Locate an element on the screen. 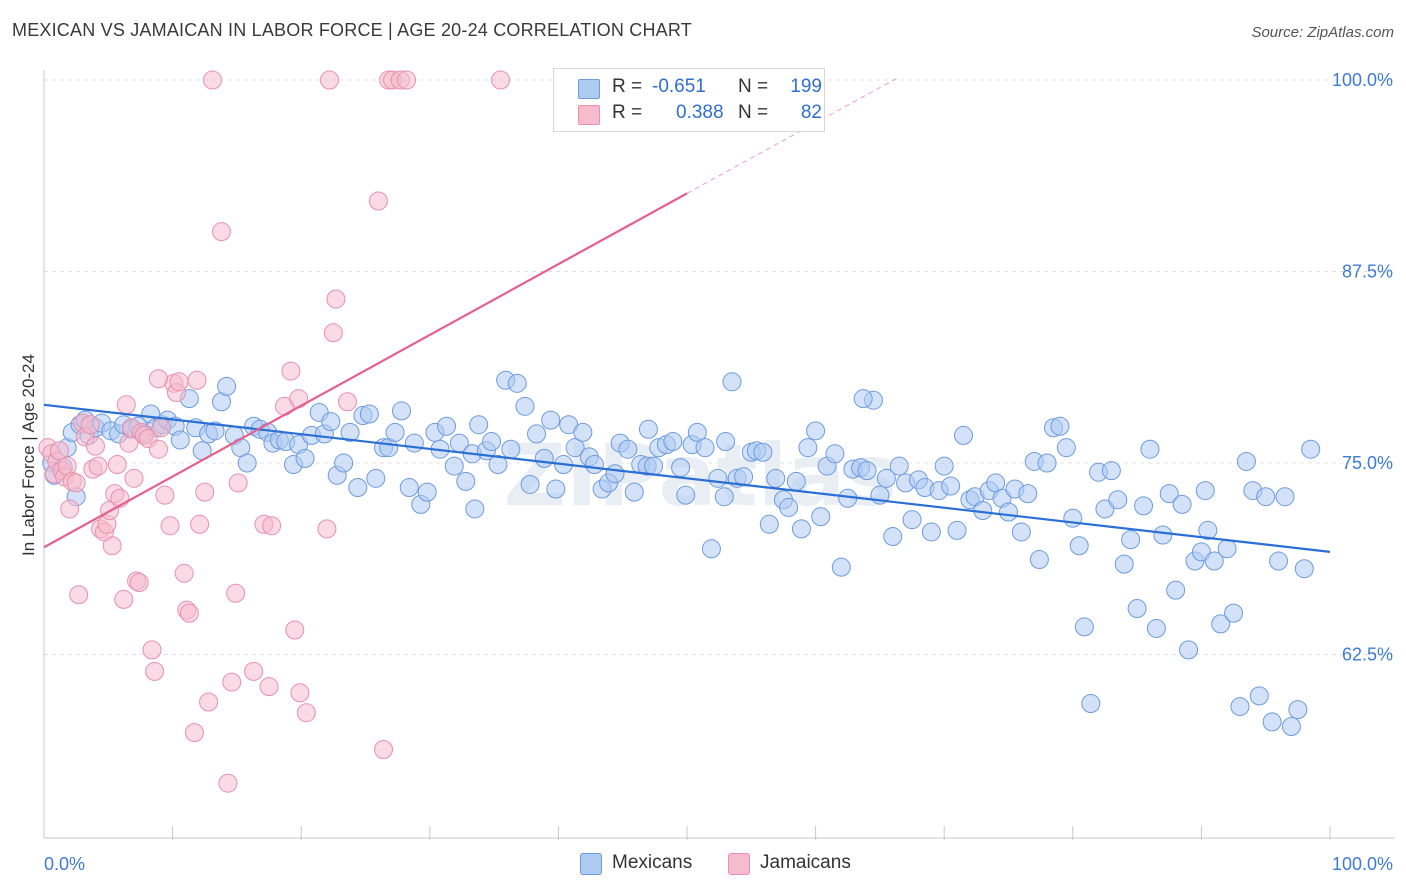  legend-n-value: 82 is located at coordinates (811, 112).